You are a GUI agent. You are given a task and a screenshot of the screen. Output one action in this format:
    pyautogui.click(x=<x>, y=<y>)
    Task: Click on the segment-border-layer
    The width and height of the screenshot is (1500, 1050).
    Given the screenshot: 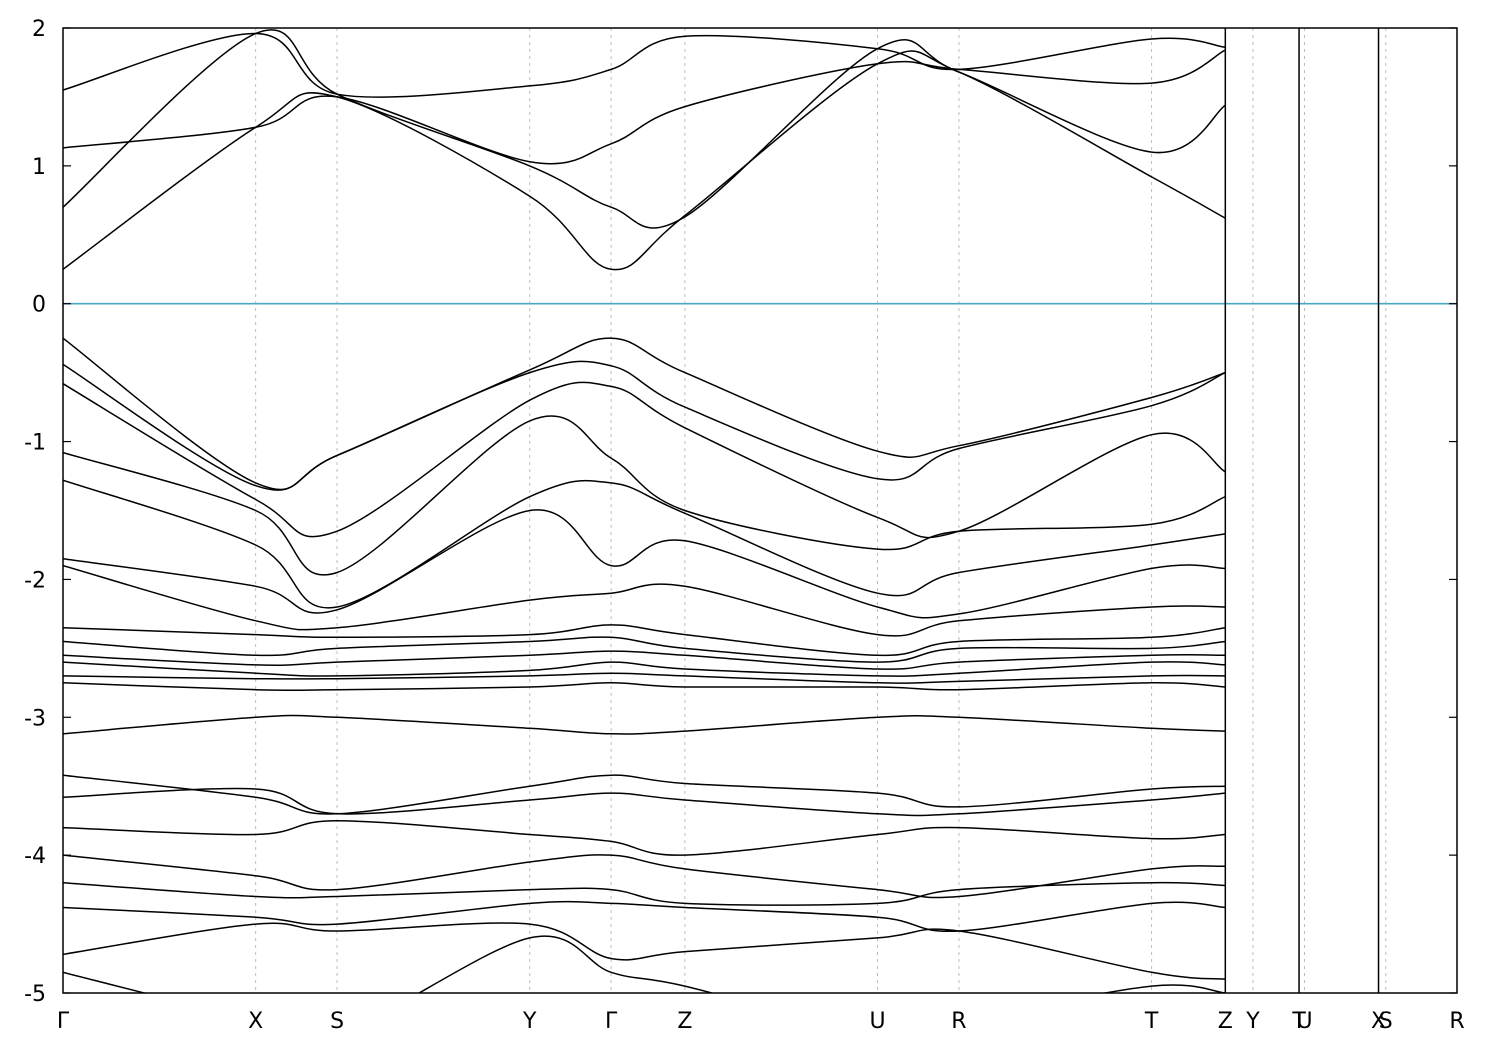 What is the action you would take?
    pyautogui.click(x=1302, y=510)
    